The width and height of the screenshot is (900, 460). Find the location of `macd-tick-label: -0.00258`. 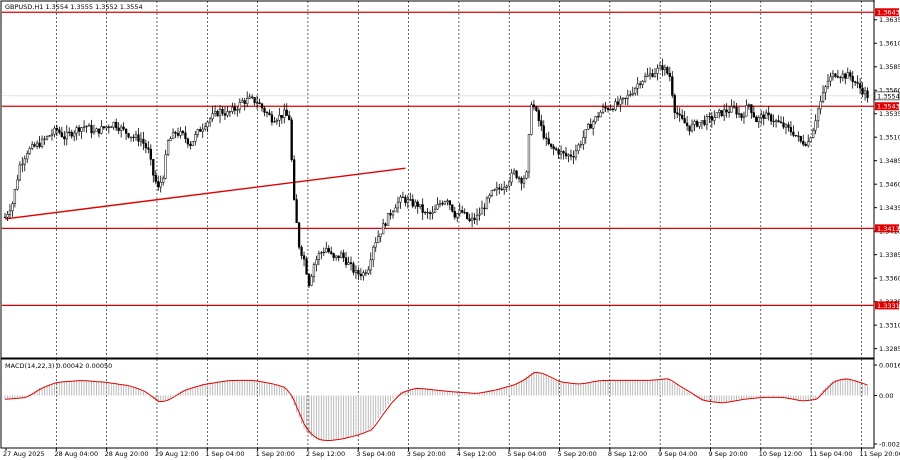

macd-tick-label: -0.00258 is located at coordinates (889, 444).